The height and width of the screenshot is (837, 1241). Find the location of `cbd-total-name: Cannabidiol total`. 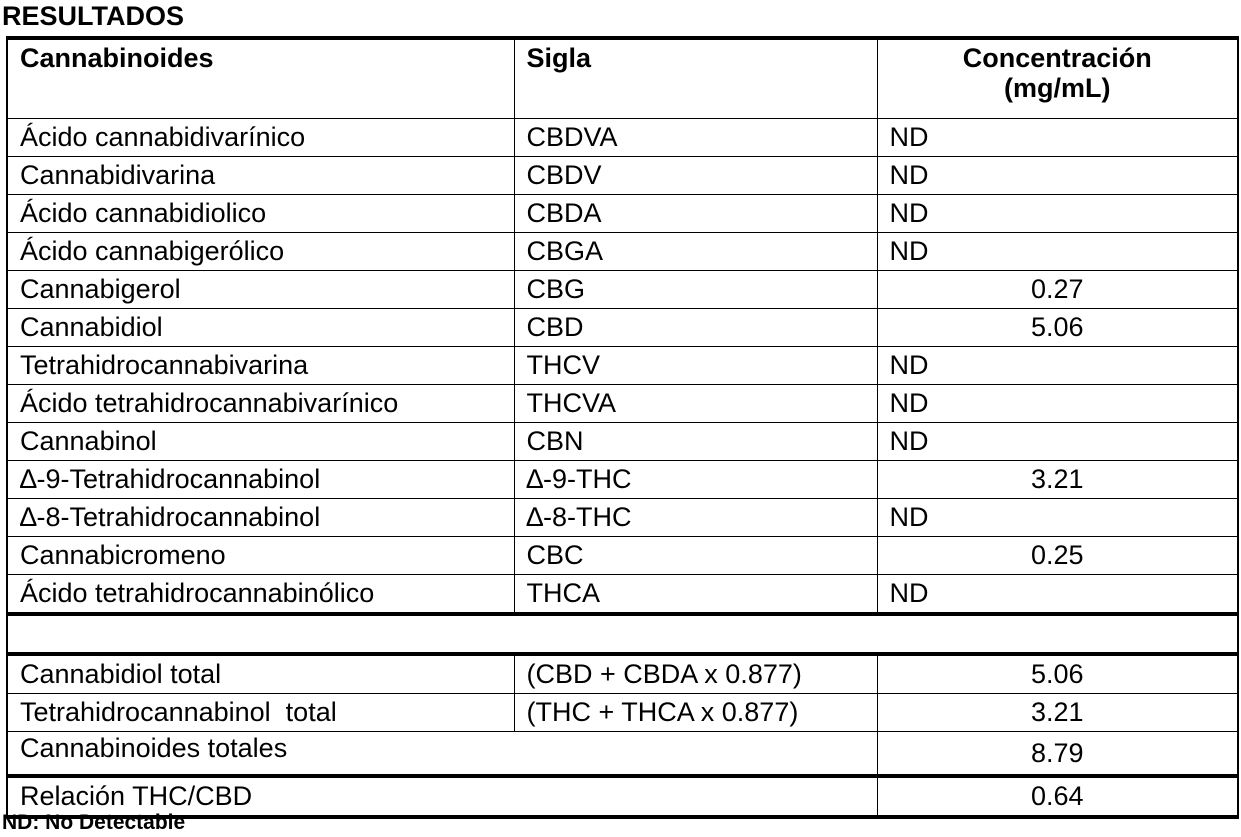

cbd-total-name: Cannabidiol total is located at coordinates (260, 673).